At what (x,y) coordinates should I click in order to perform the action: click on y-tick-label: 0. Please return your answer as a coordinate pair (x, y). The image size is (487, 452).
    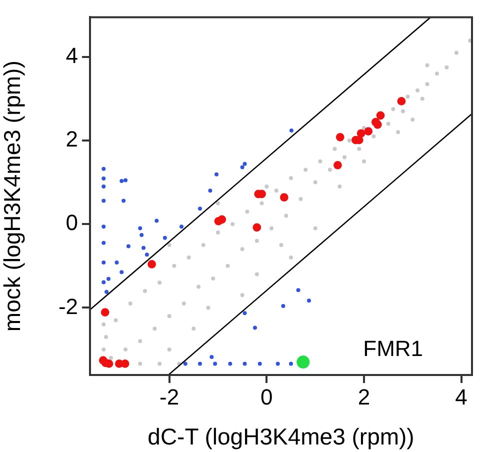
    Looking at the image, I should click on (72, 223).